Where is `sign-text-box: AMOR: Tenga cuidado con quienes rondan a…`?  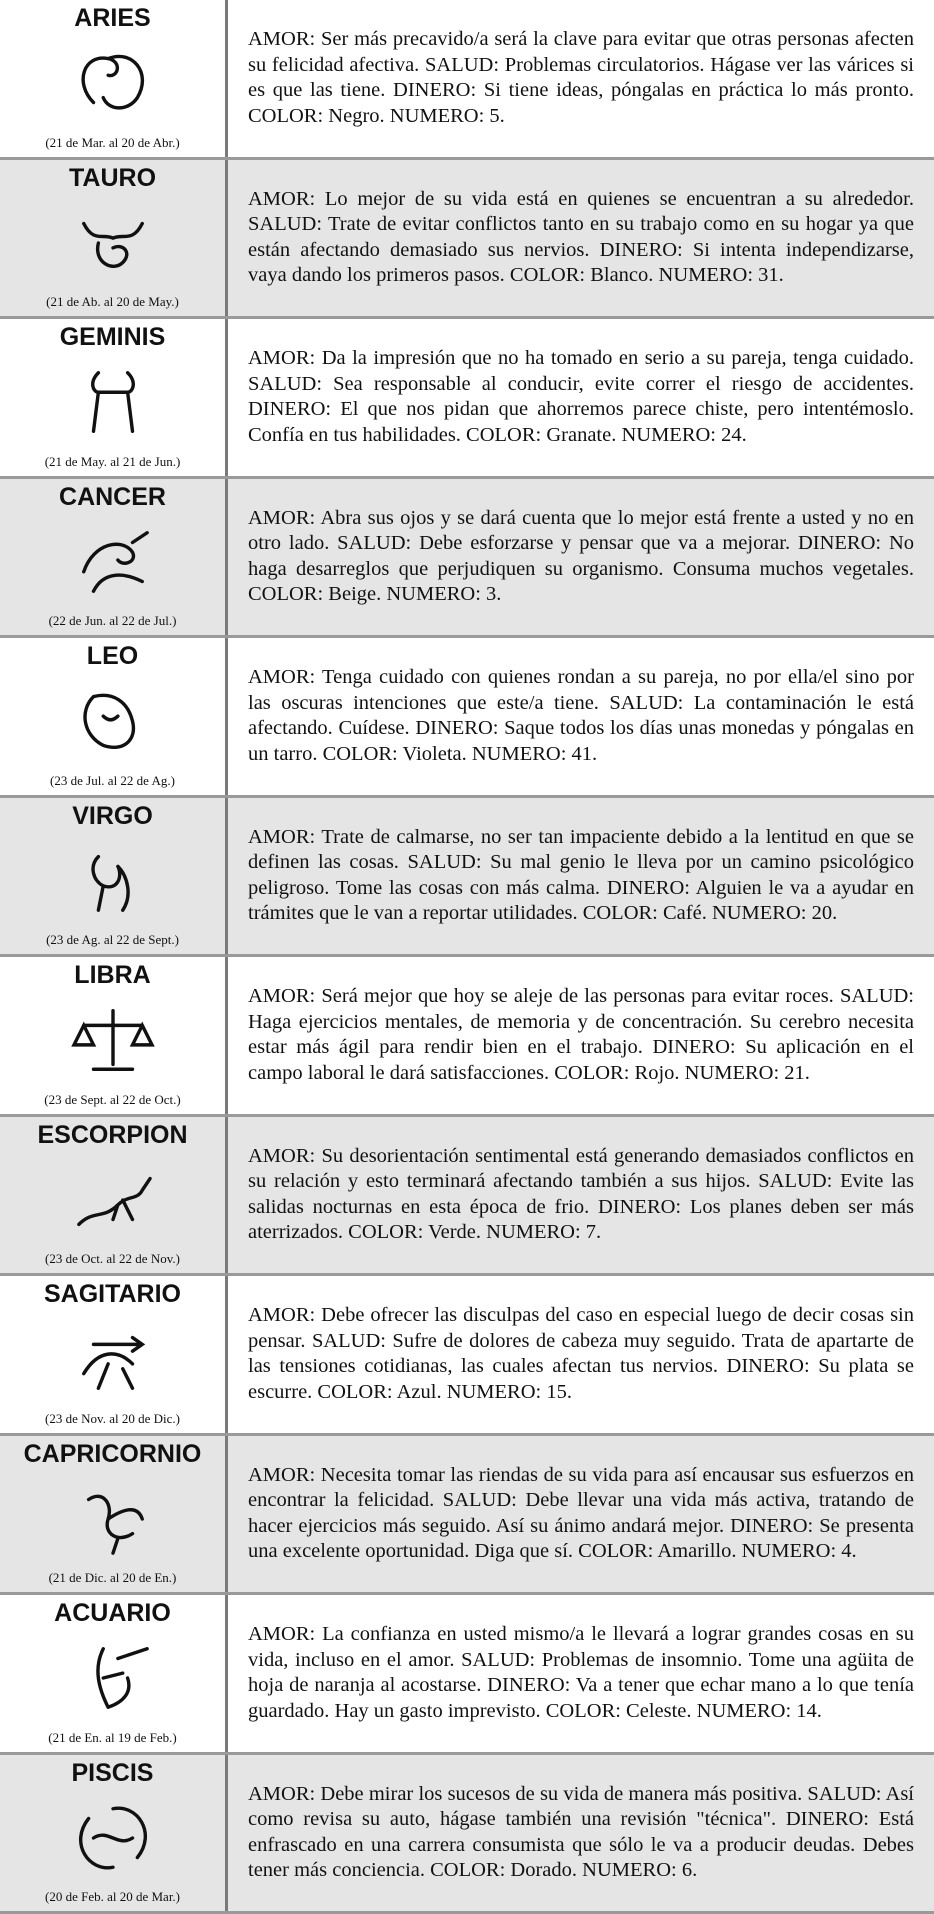
sign-text-box: AMOR: Tenga cuidado con quienes rondan a… is located at coordinates (581, 716).